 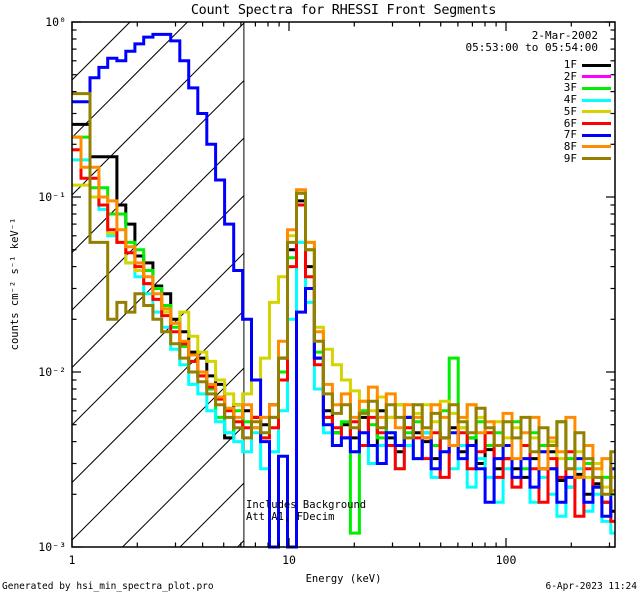 What do you see at coordinates (306, 505) in the screenshot?
I see `annotation-includes-background: Includes Background` at bounding box center [306, 505].